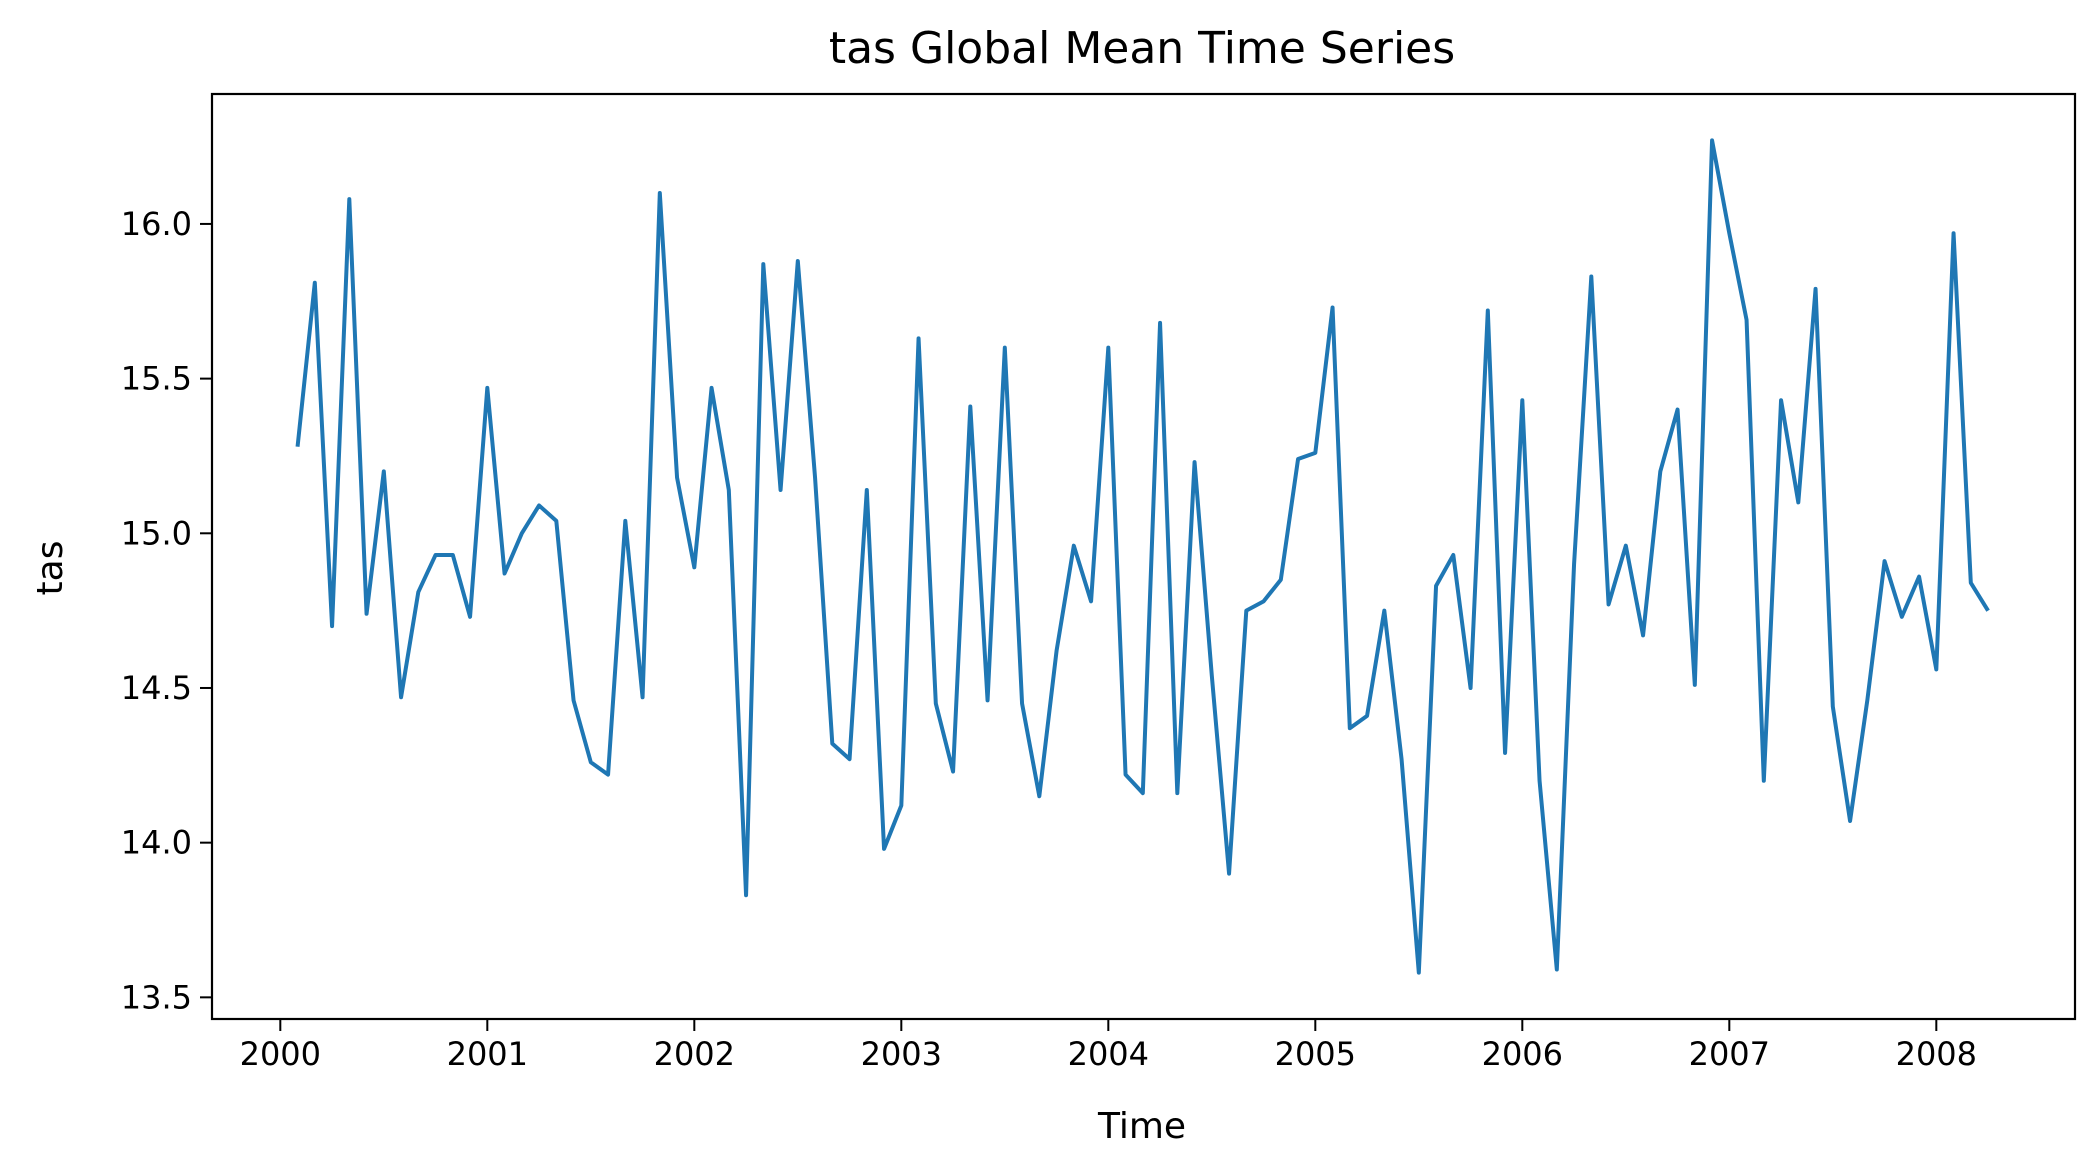  I want to click on y-axis-label: tas, so click(50, 568).